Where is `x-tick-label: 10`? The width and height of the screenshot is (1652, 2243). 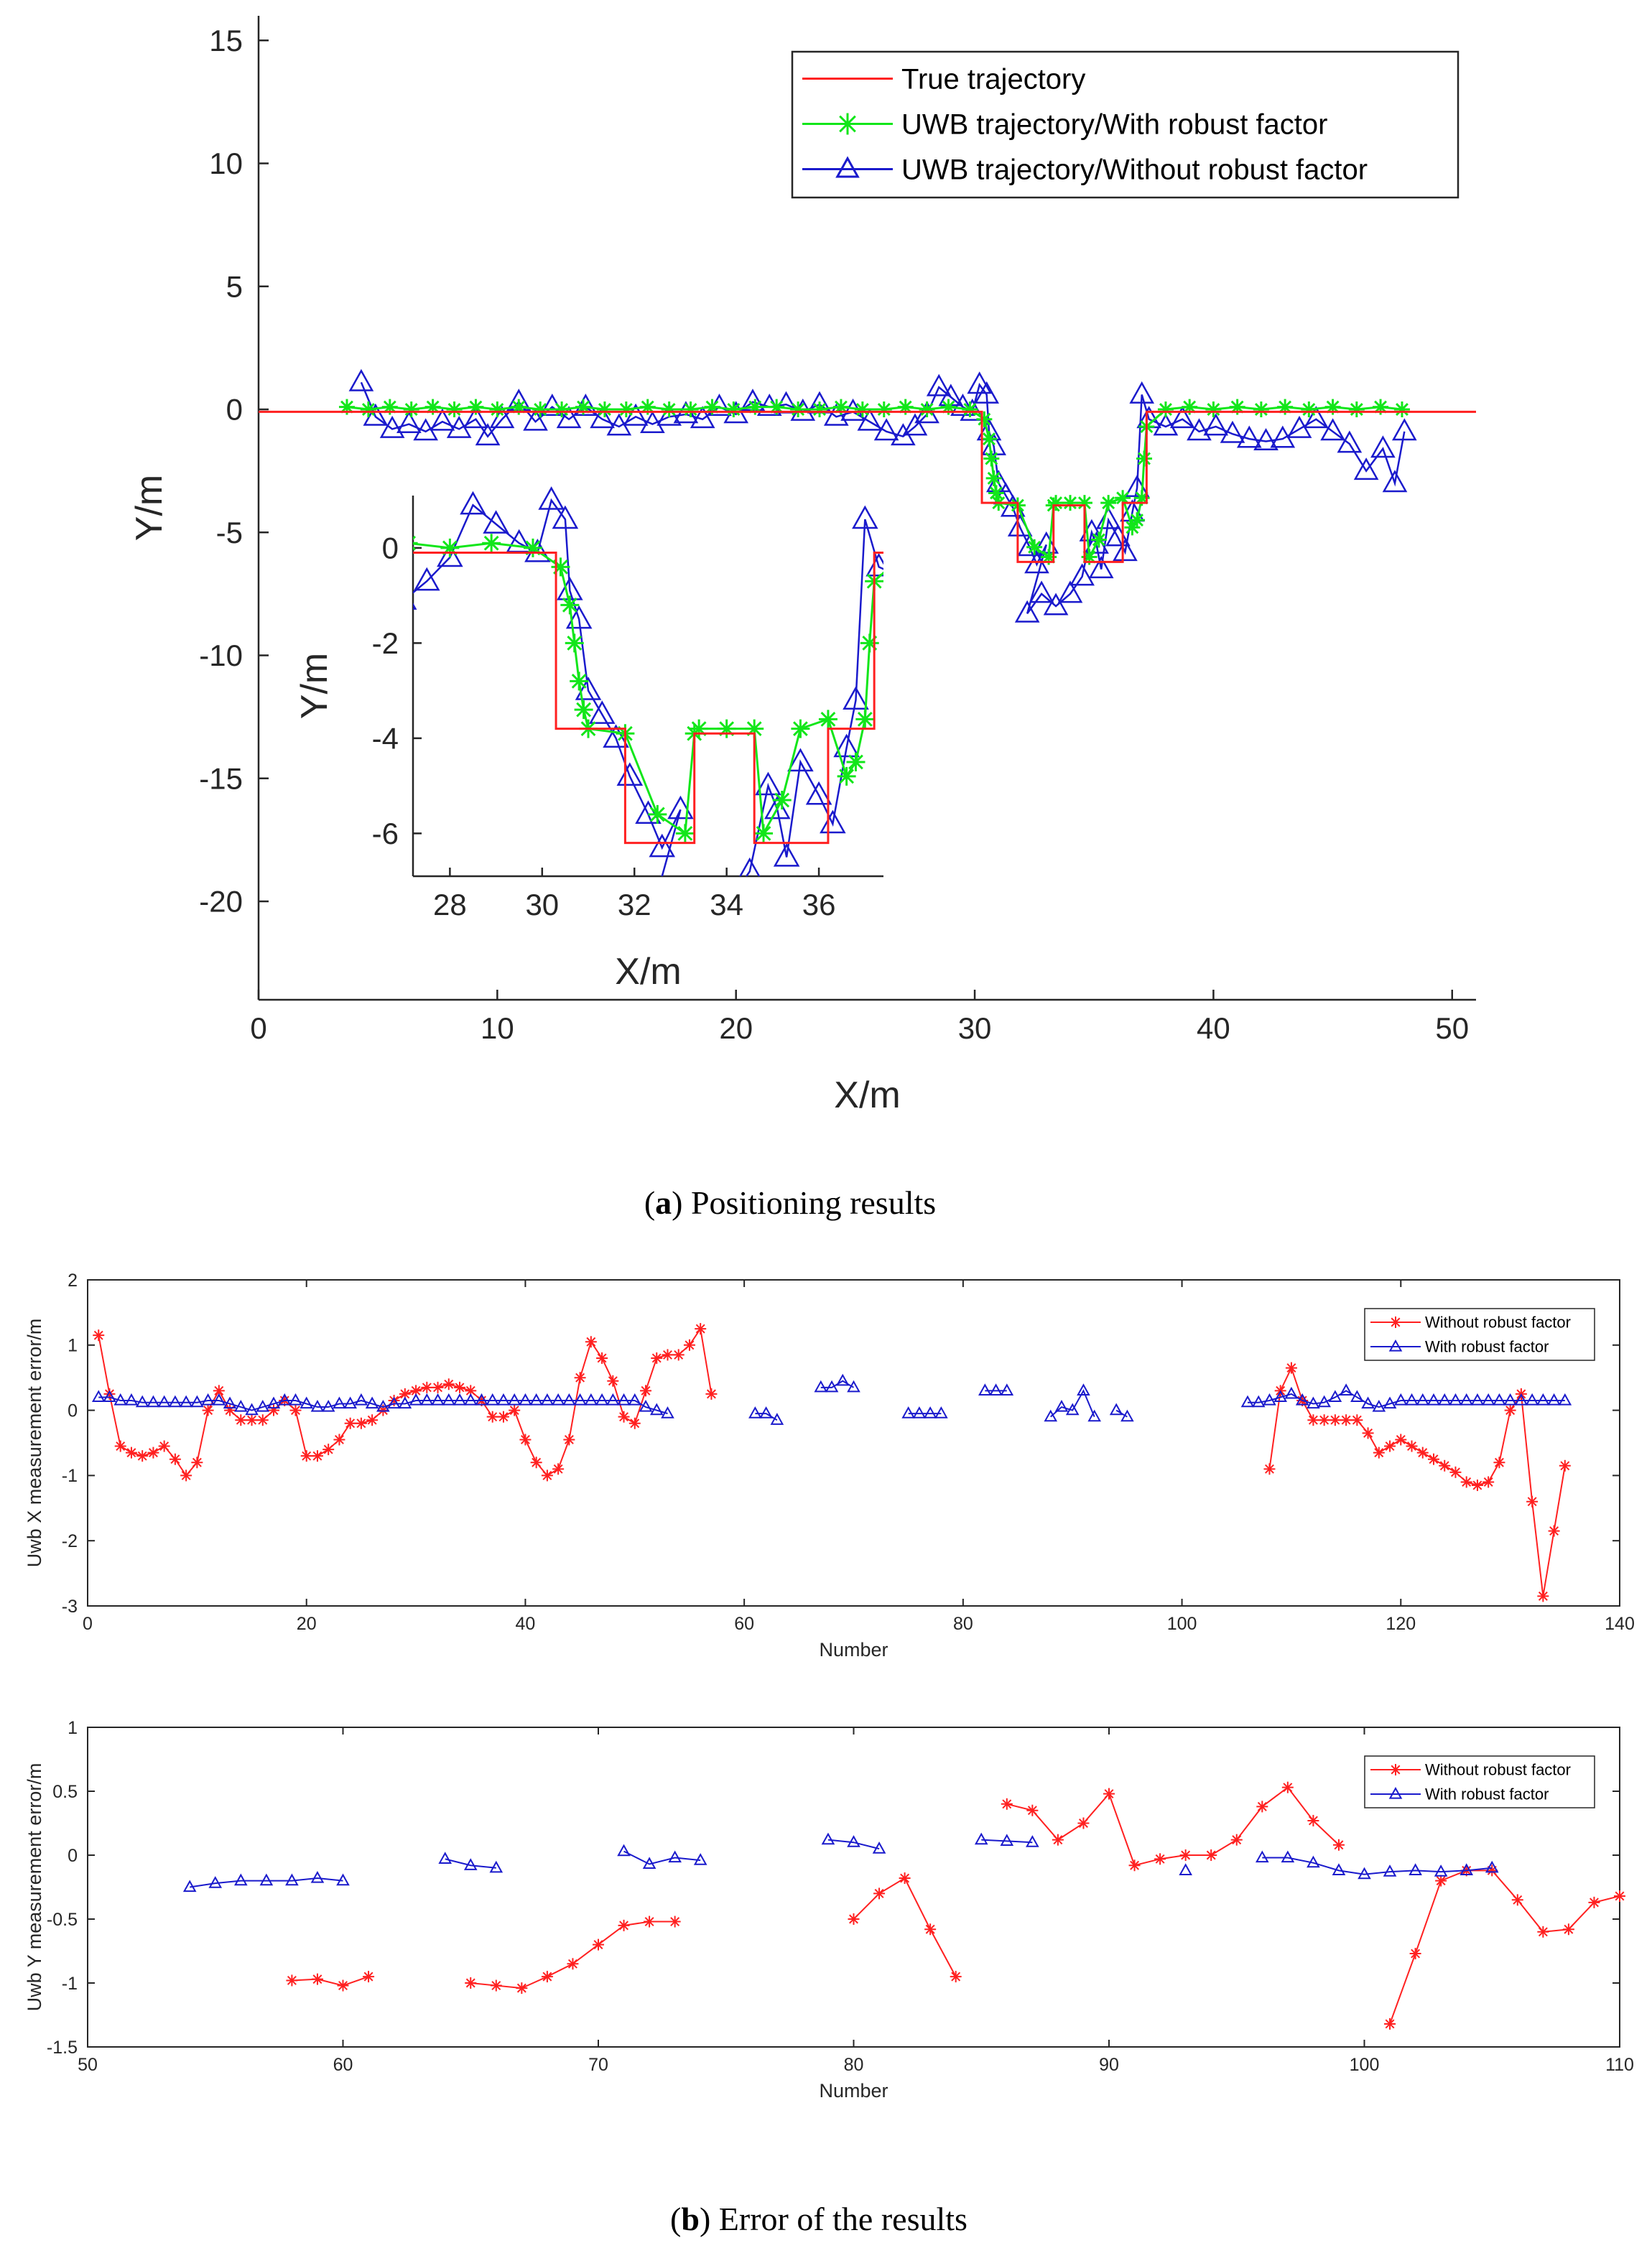 x-tick-label: 10 is located at coordinates (497, 1028).